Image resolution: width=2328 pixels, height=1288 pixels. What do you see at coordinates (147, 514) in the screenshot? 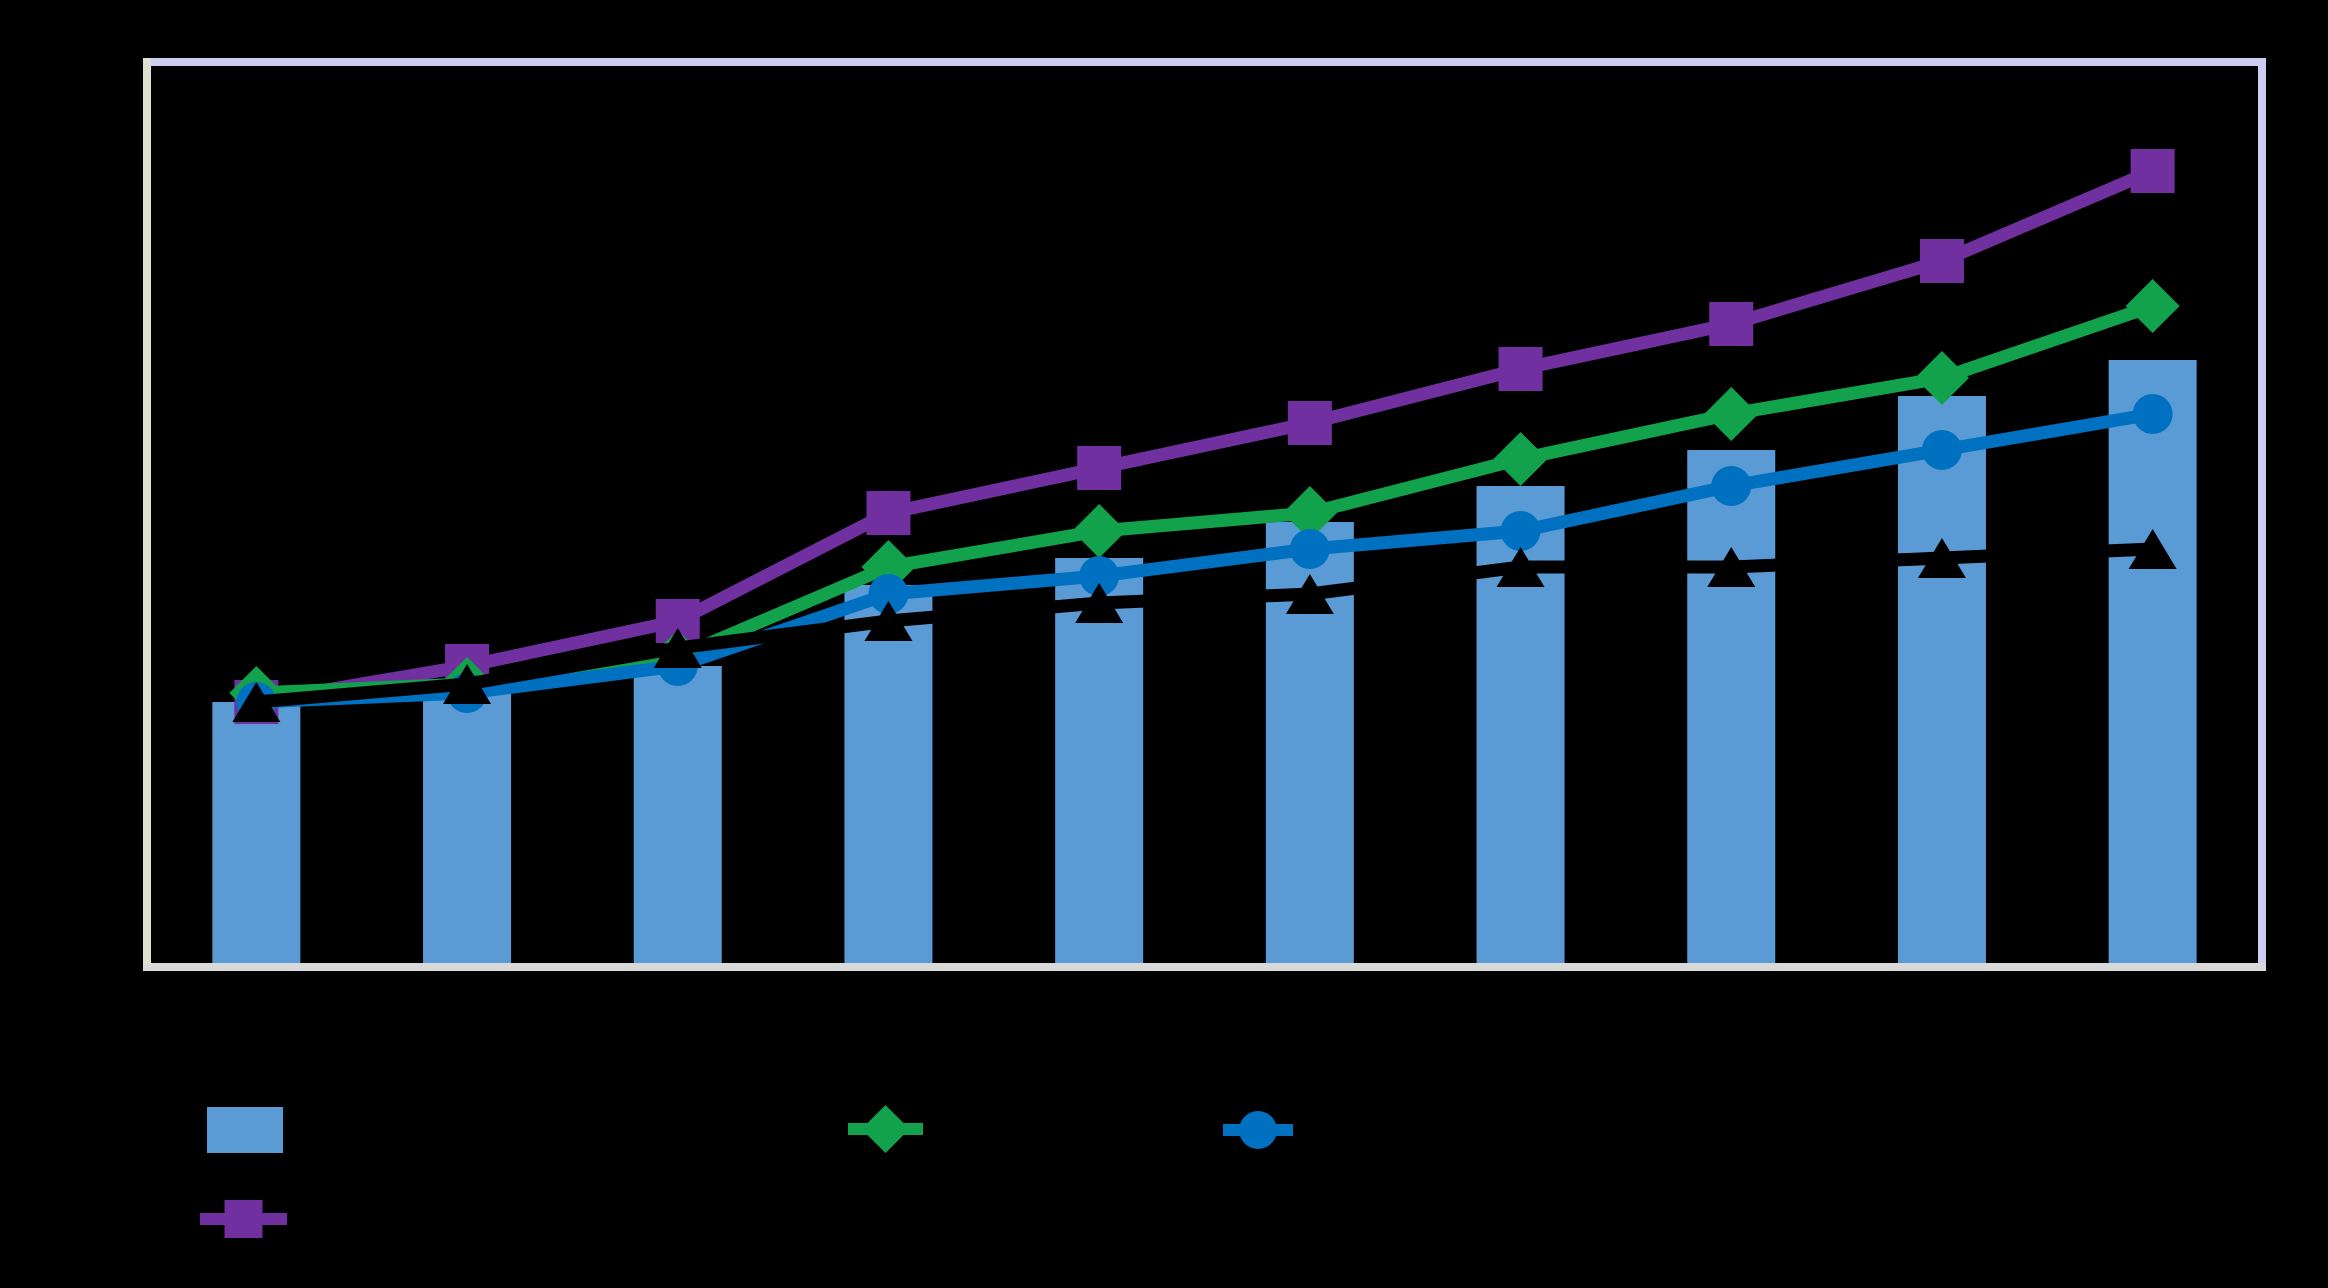
I see `plot-border-left` at bounding box center [147, 514].